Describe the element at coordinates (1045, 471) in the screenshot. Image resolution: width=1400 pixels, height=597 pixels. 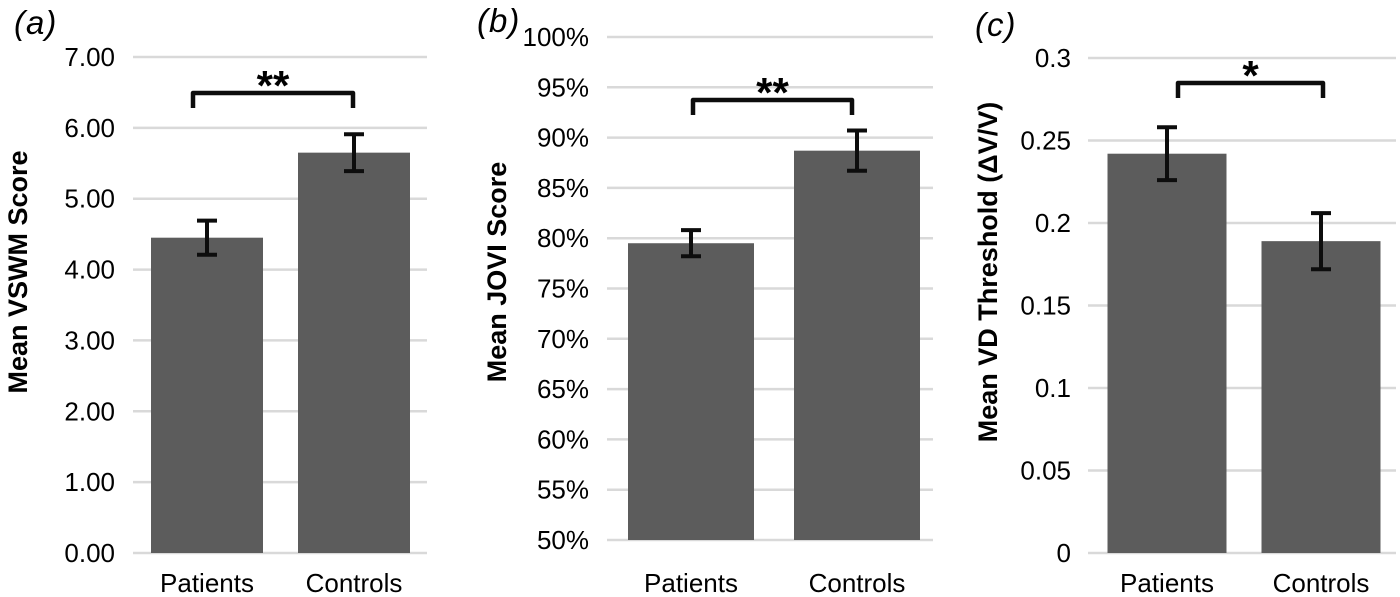
I see `y-tick-label: 0.05` at that location.